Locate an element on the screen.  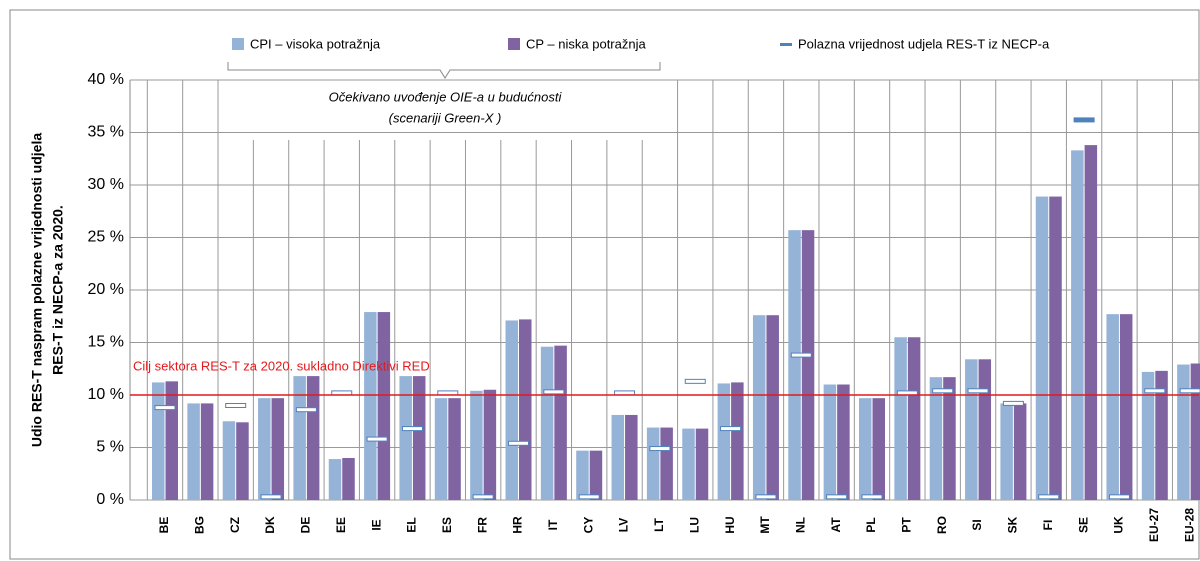
x-tick-label: SE is located at coordinates (1083, 525).